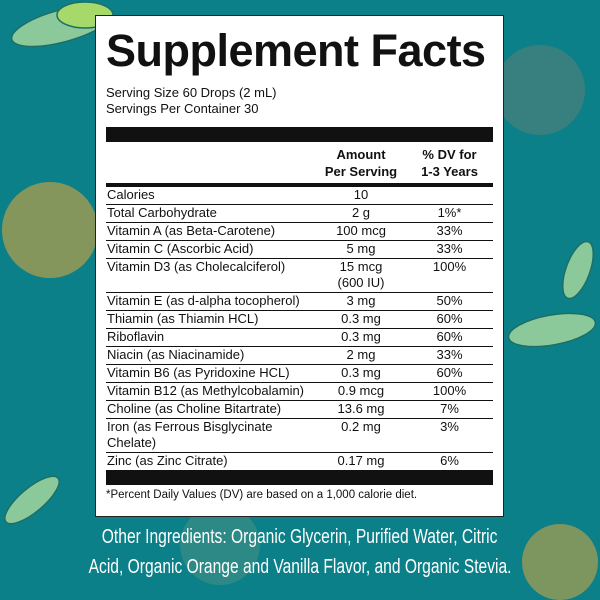  I want to click on nutrient-dv: 3%, so click(449, 435).